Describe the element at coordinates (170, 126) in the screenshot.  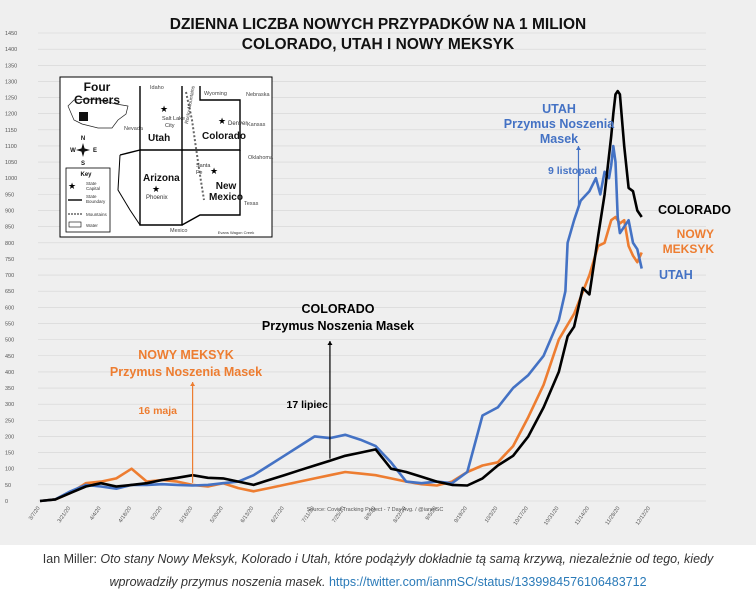
I see `city-label: City` at that location.